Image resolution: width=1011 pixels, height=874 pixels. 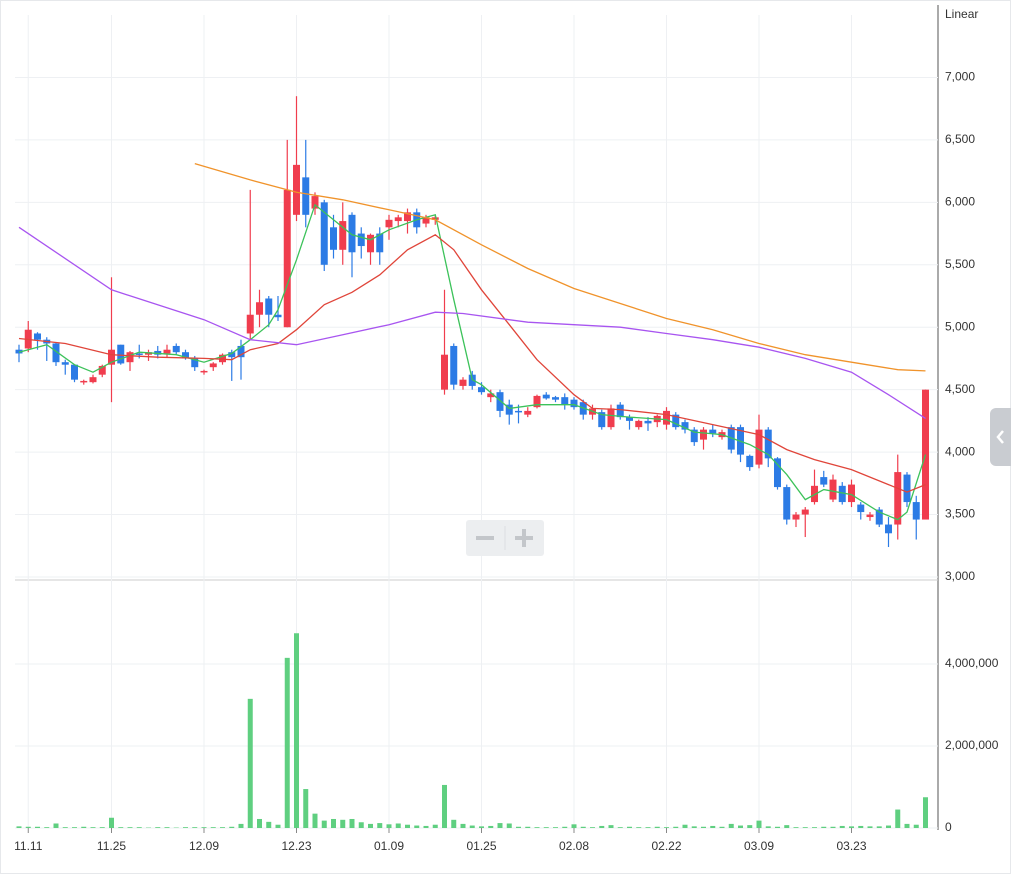 I want to click on y-tick-label: 5,500, so click(x=960, y=264).